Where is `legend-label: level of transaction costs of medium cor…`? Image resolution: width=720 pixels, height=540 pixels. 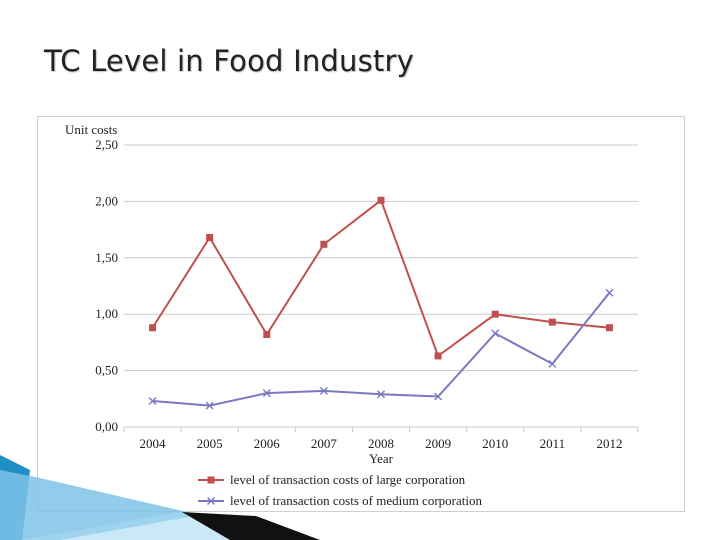 legend-label: level of transaction costs of medium cor… is located at coordinates (356, 500).